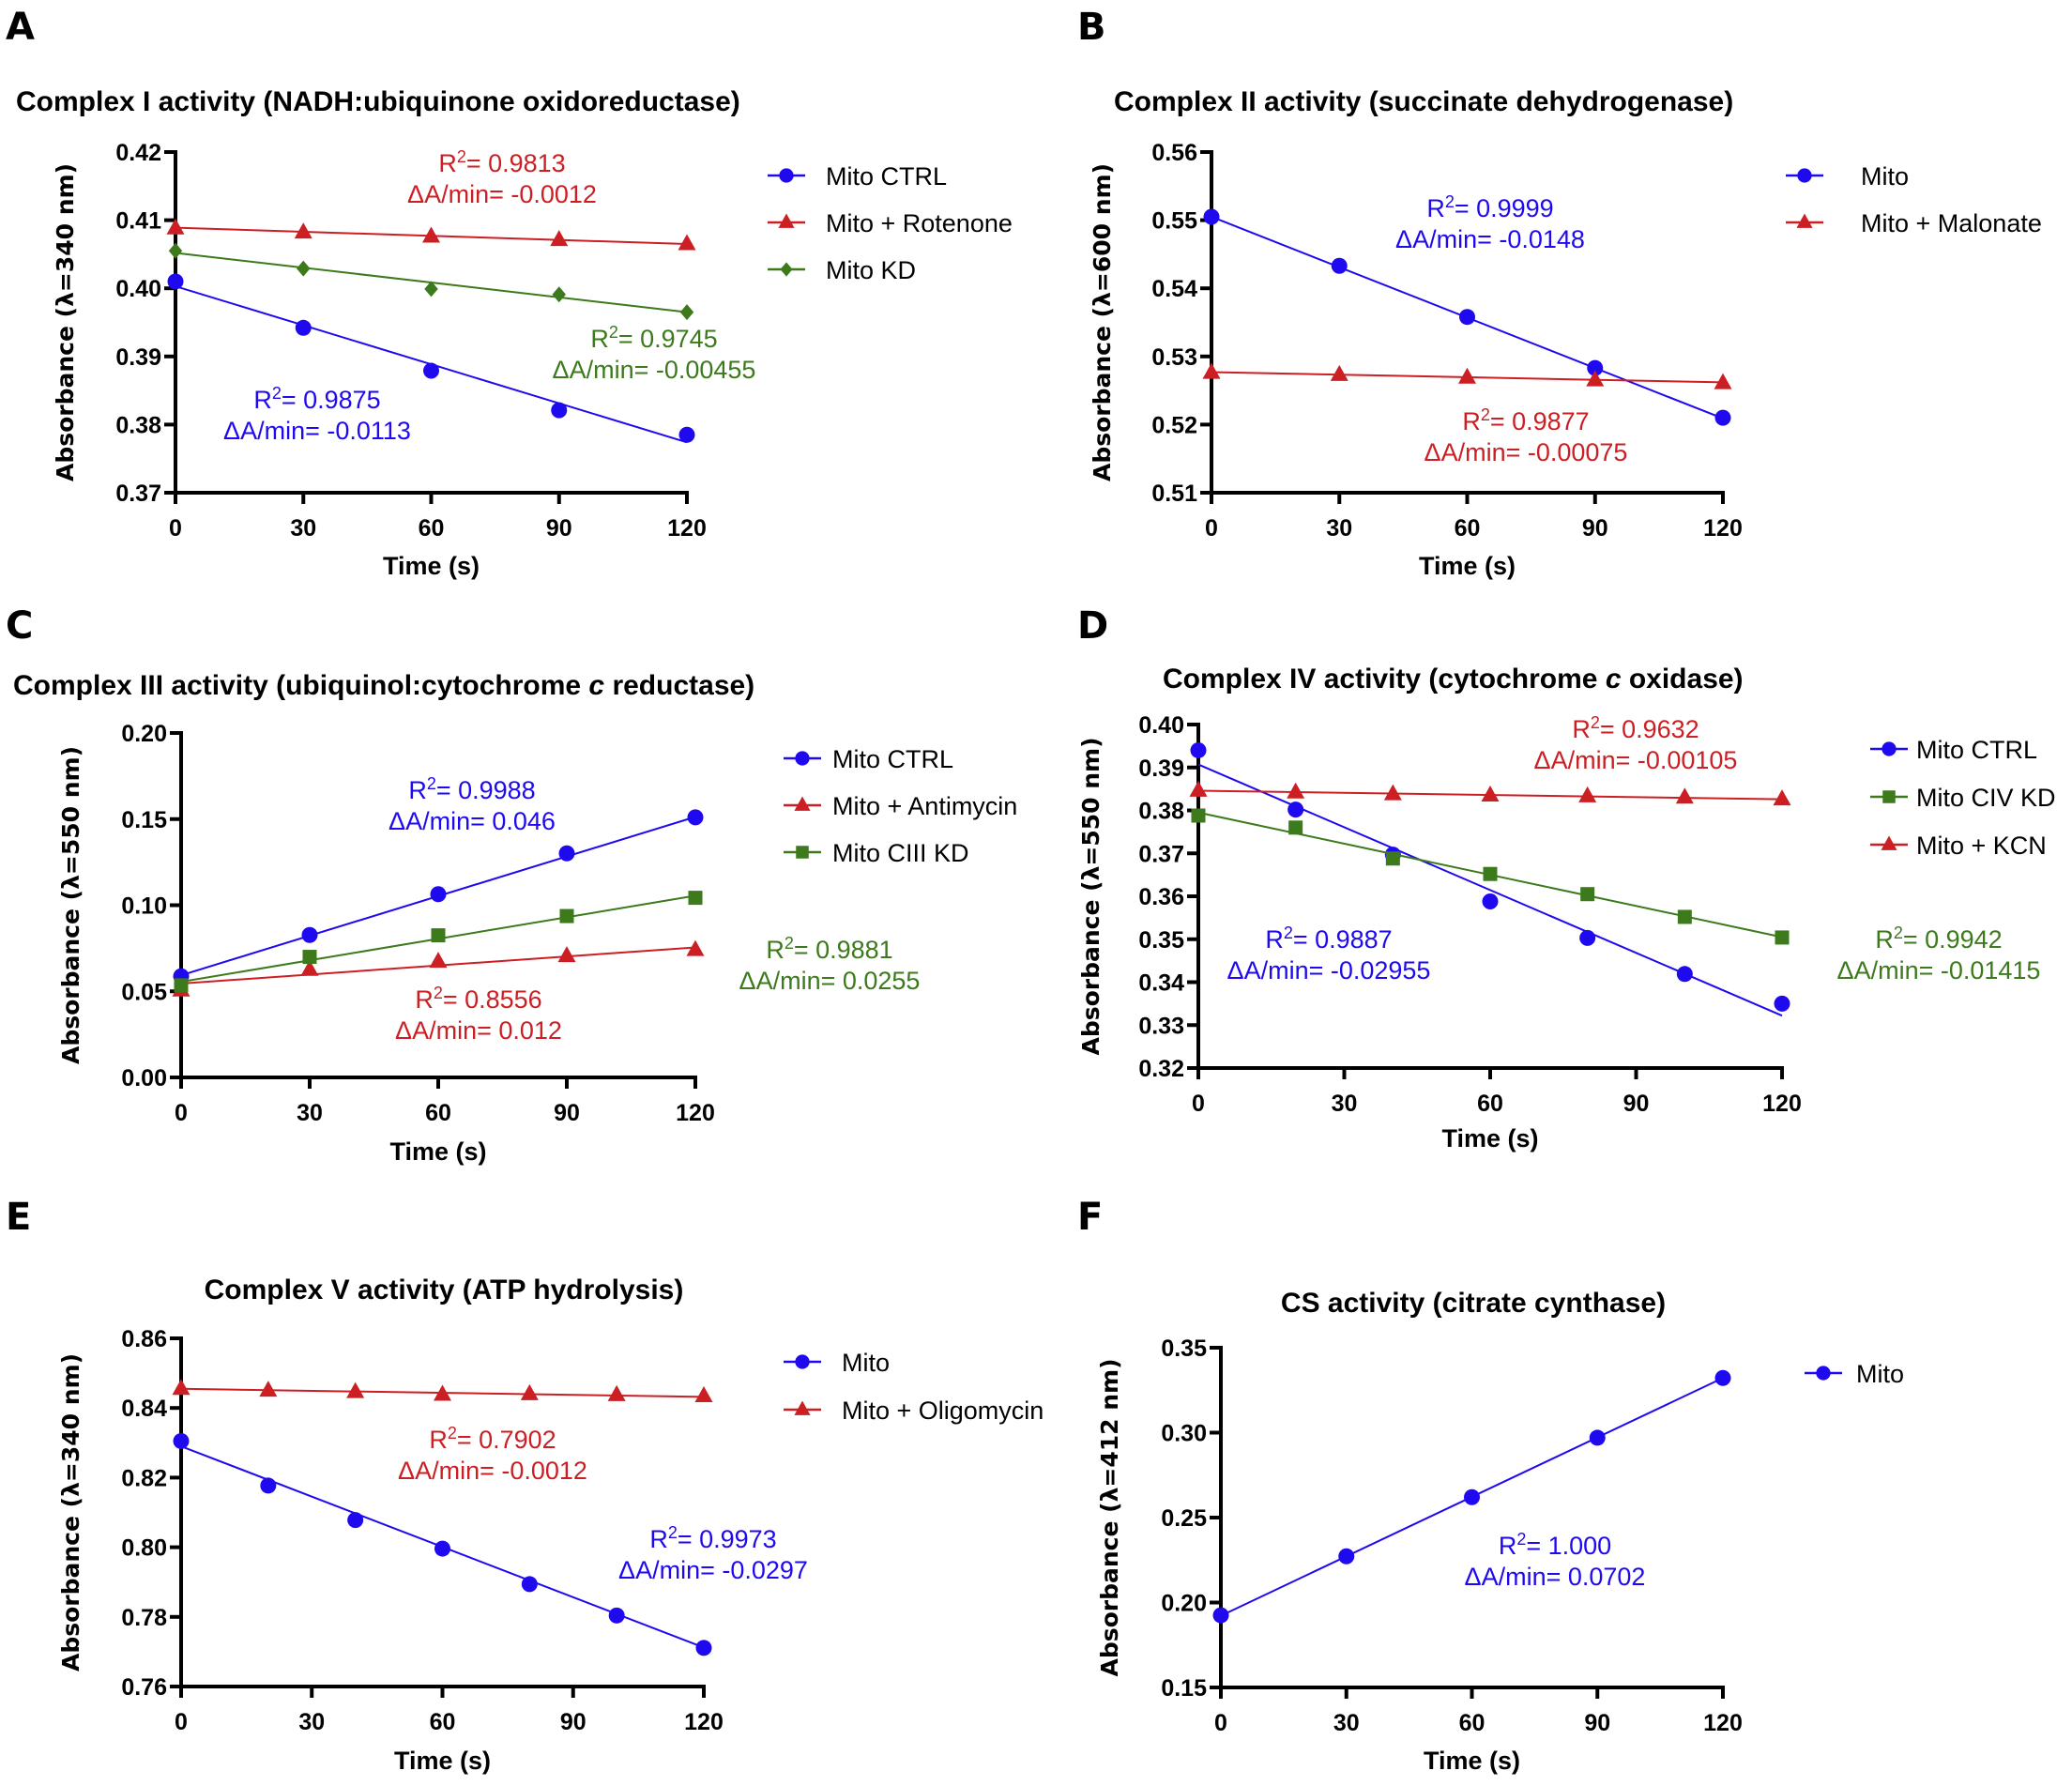 The width and height of the screenshot is (2072, 1786). What do you see at coordinates (1161, 941) in the screenshot?
I see `y-tick-label: 0.35` at bounding box center [1161, 941].